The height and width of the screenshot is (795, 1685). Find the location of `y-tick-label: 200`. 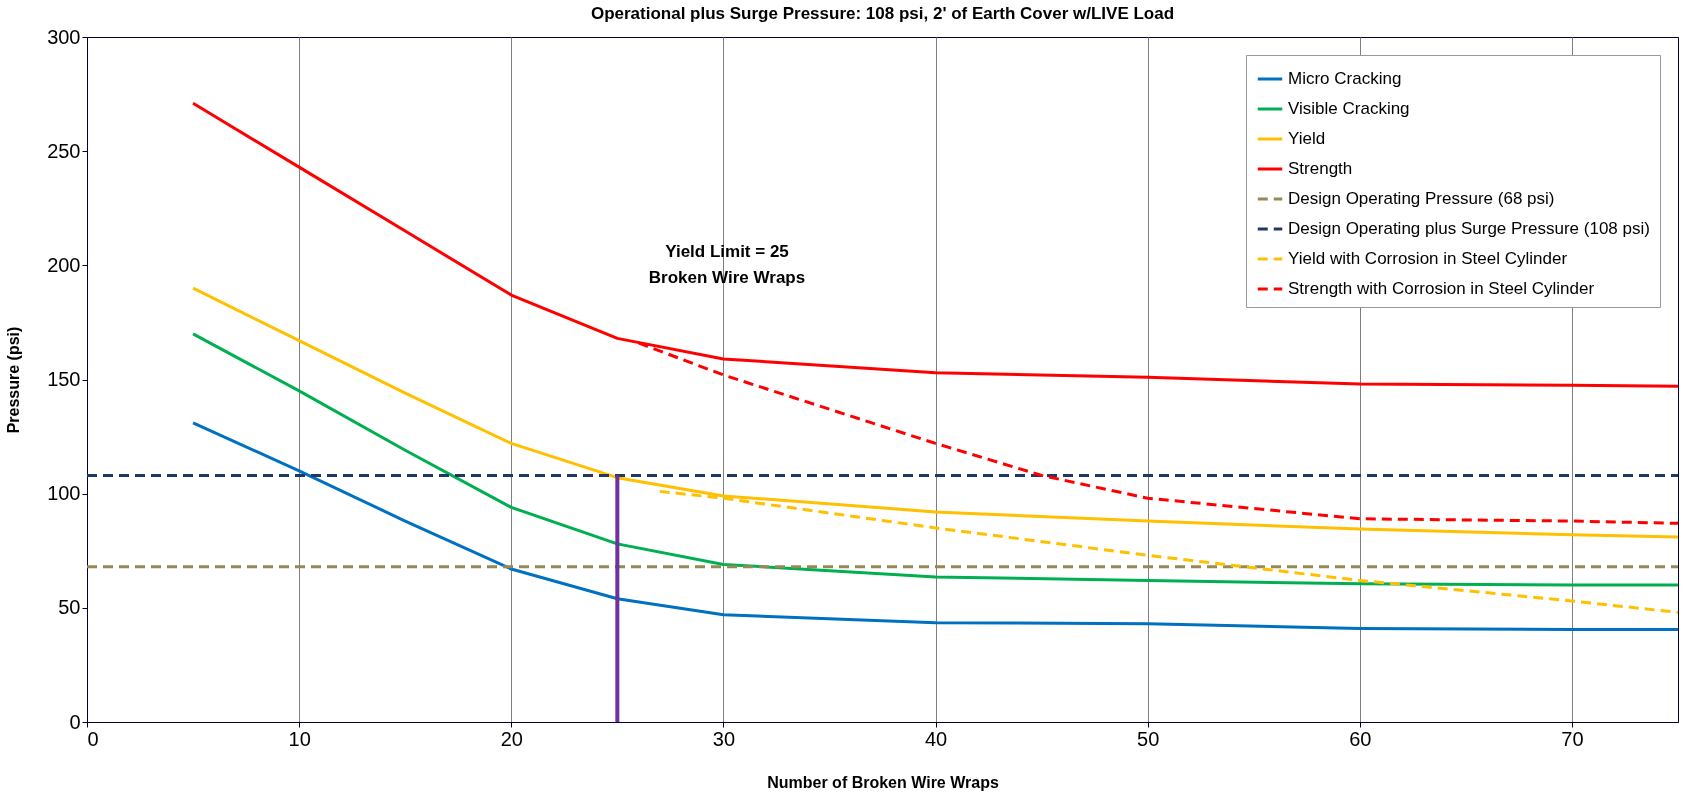

y-tick-label: 200 is located at coordinates (64, 264).